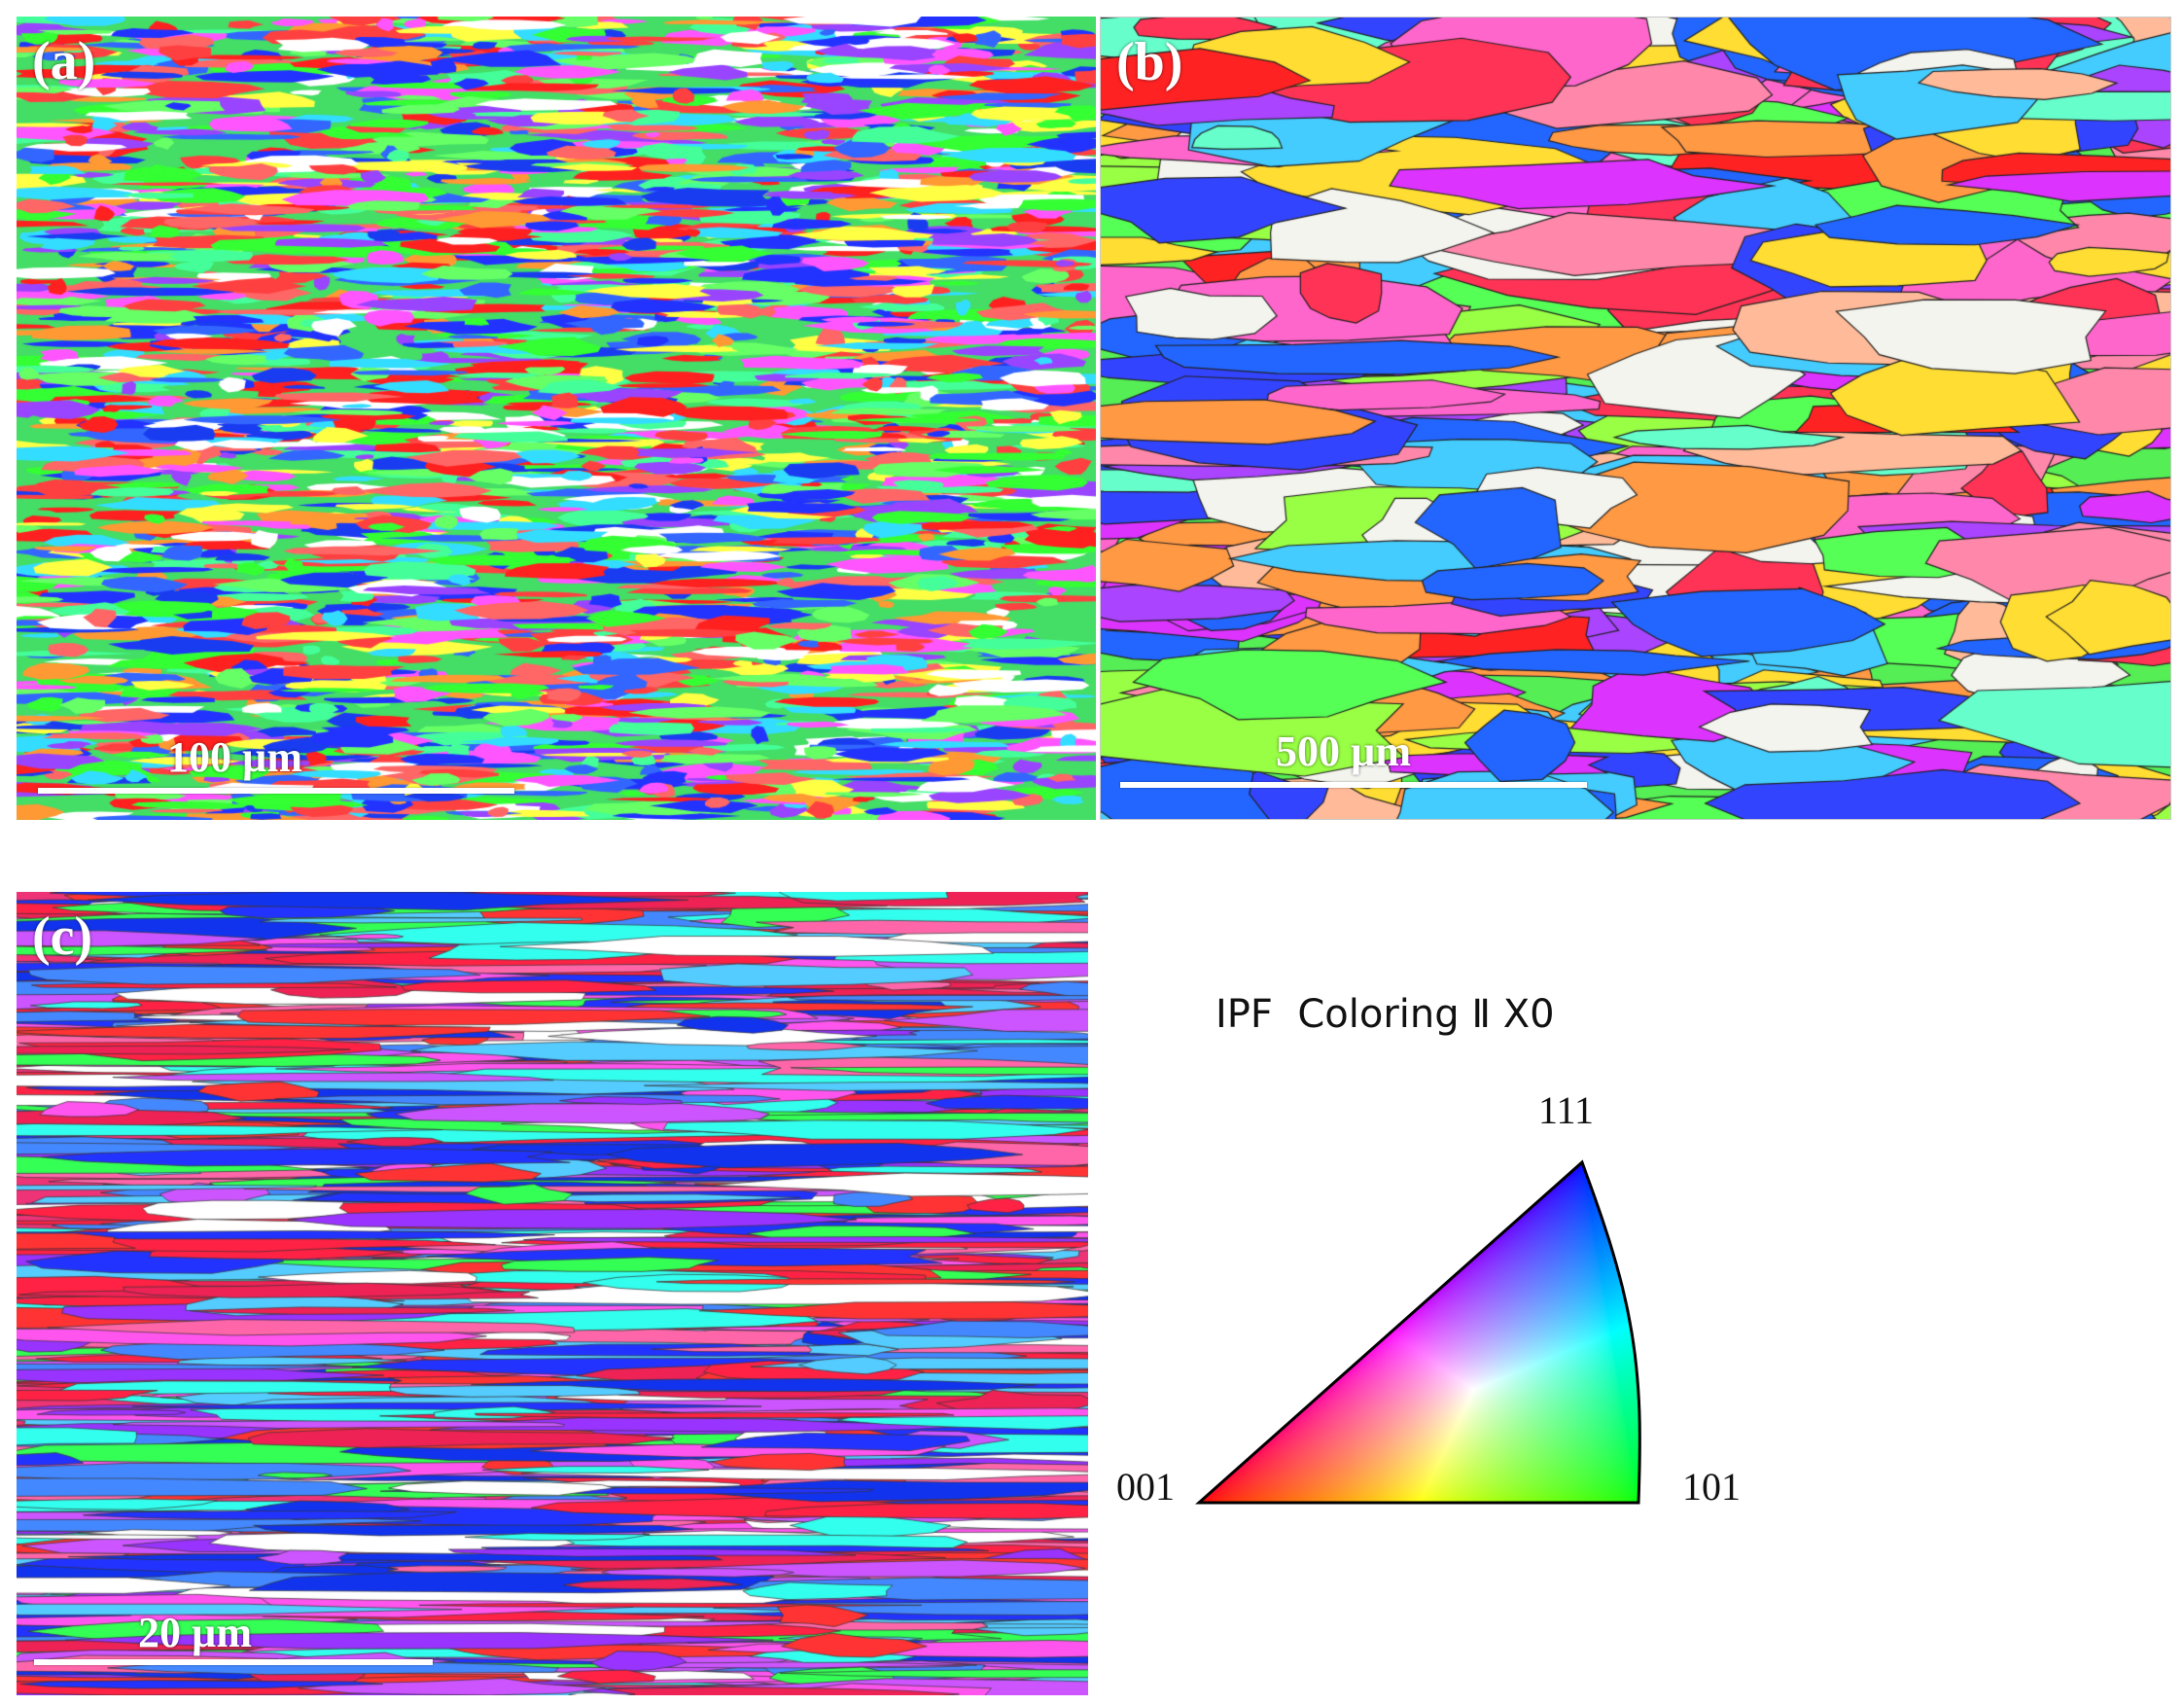 The width and height of the screenshot is (2184, 1705). What do you see at coordinates (1145, 1487) in the screenshot?
I see `legend-corner-001: 001` at bounding box center [1145, 1487].